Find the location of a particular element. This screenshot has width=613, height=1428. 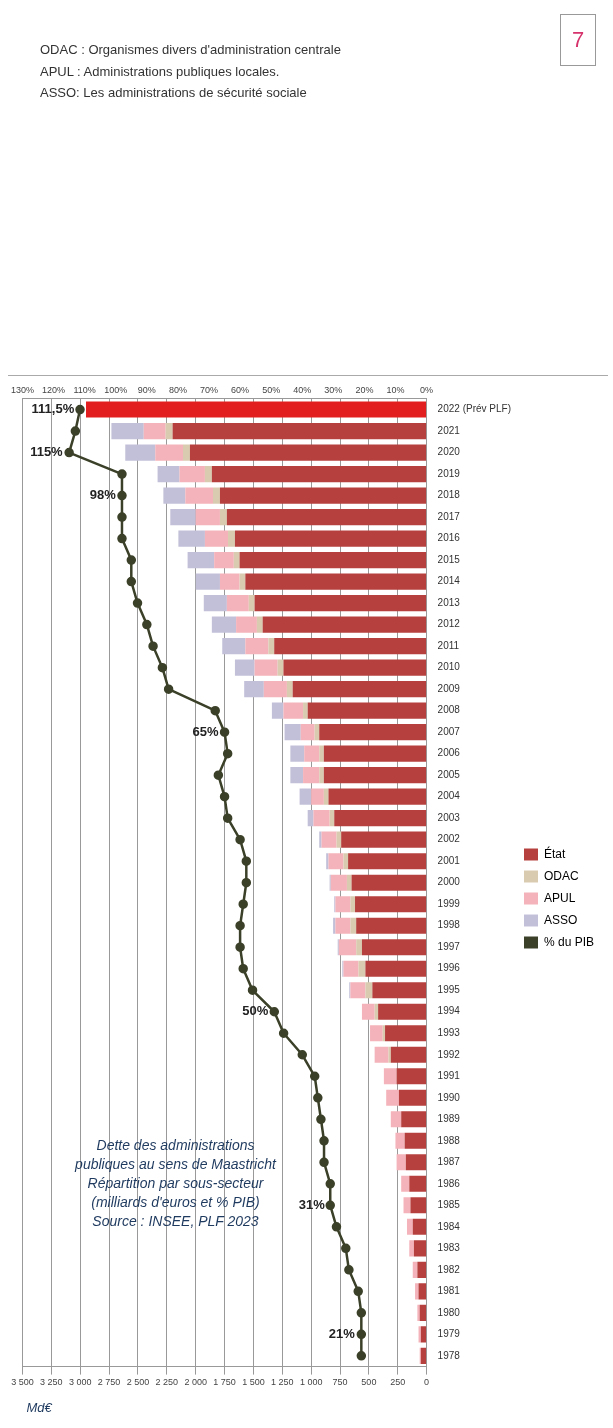

annotation: 50% is located at coordinates (255, 1011).